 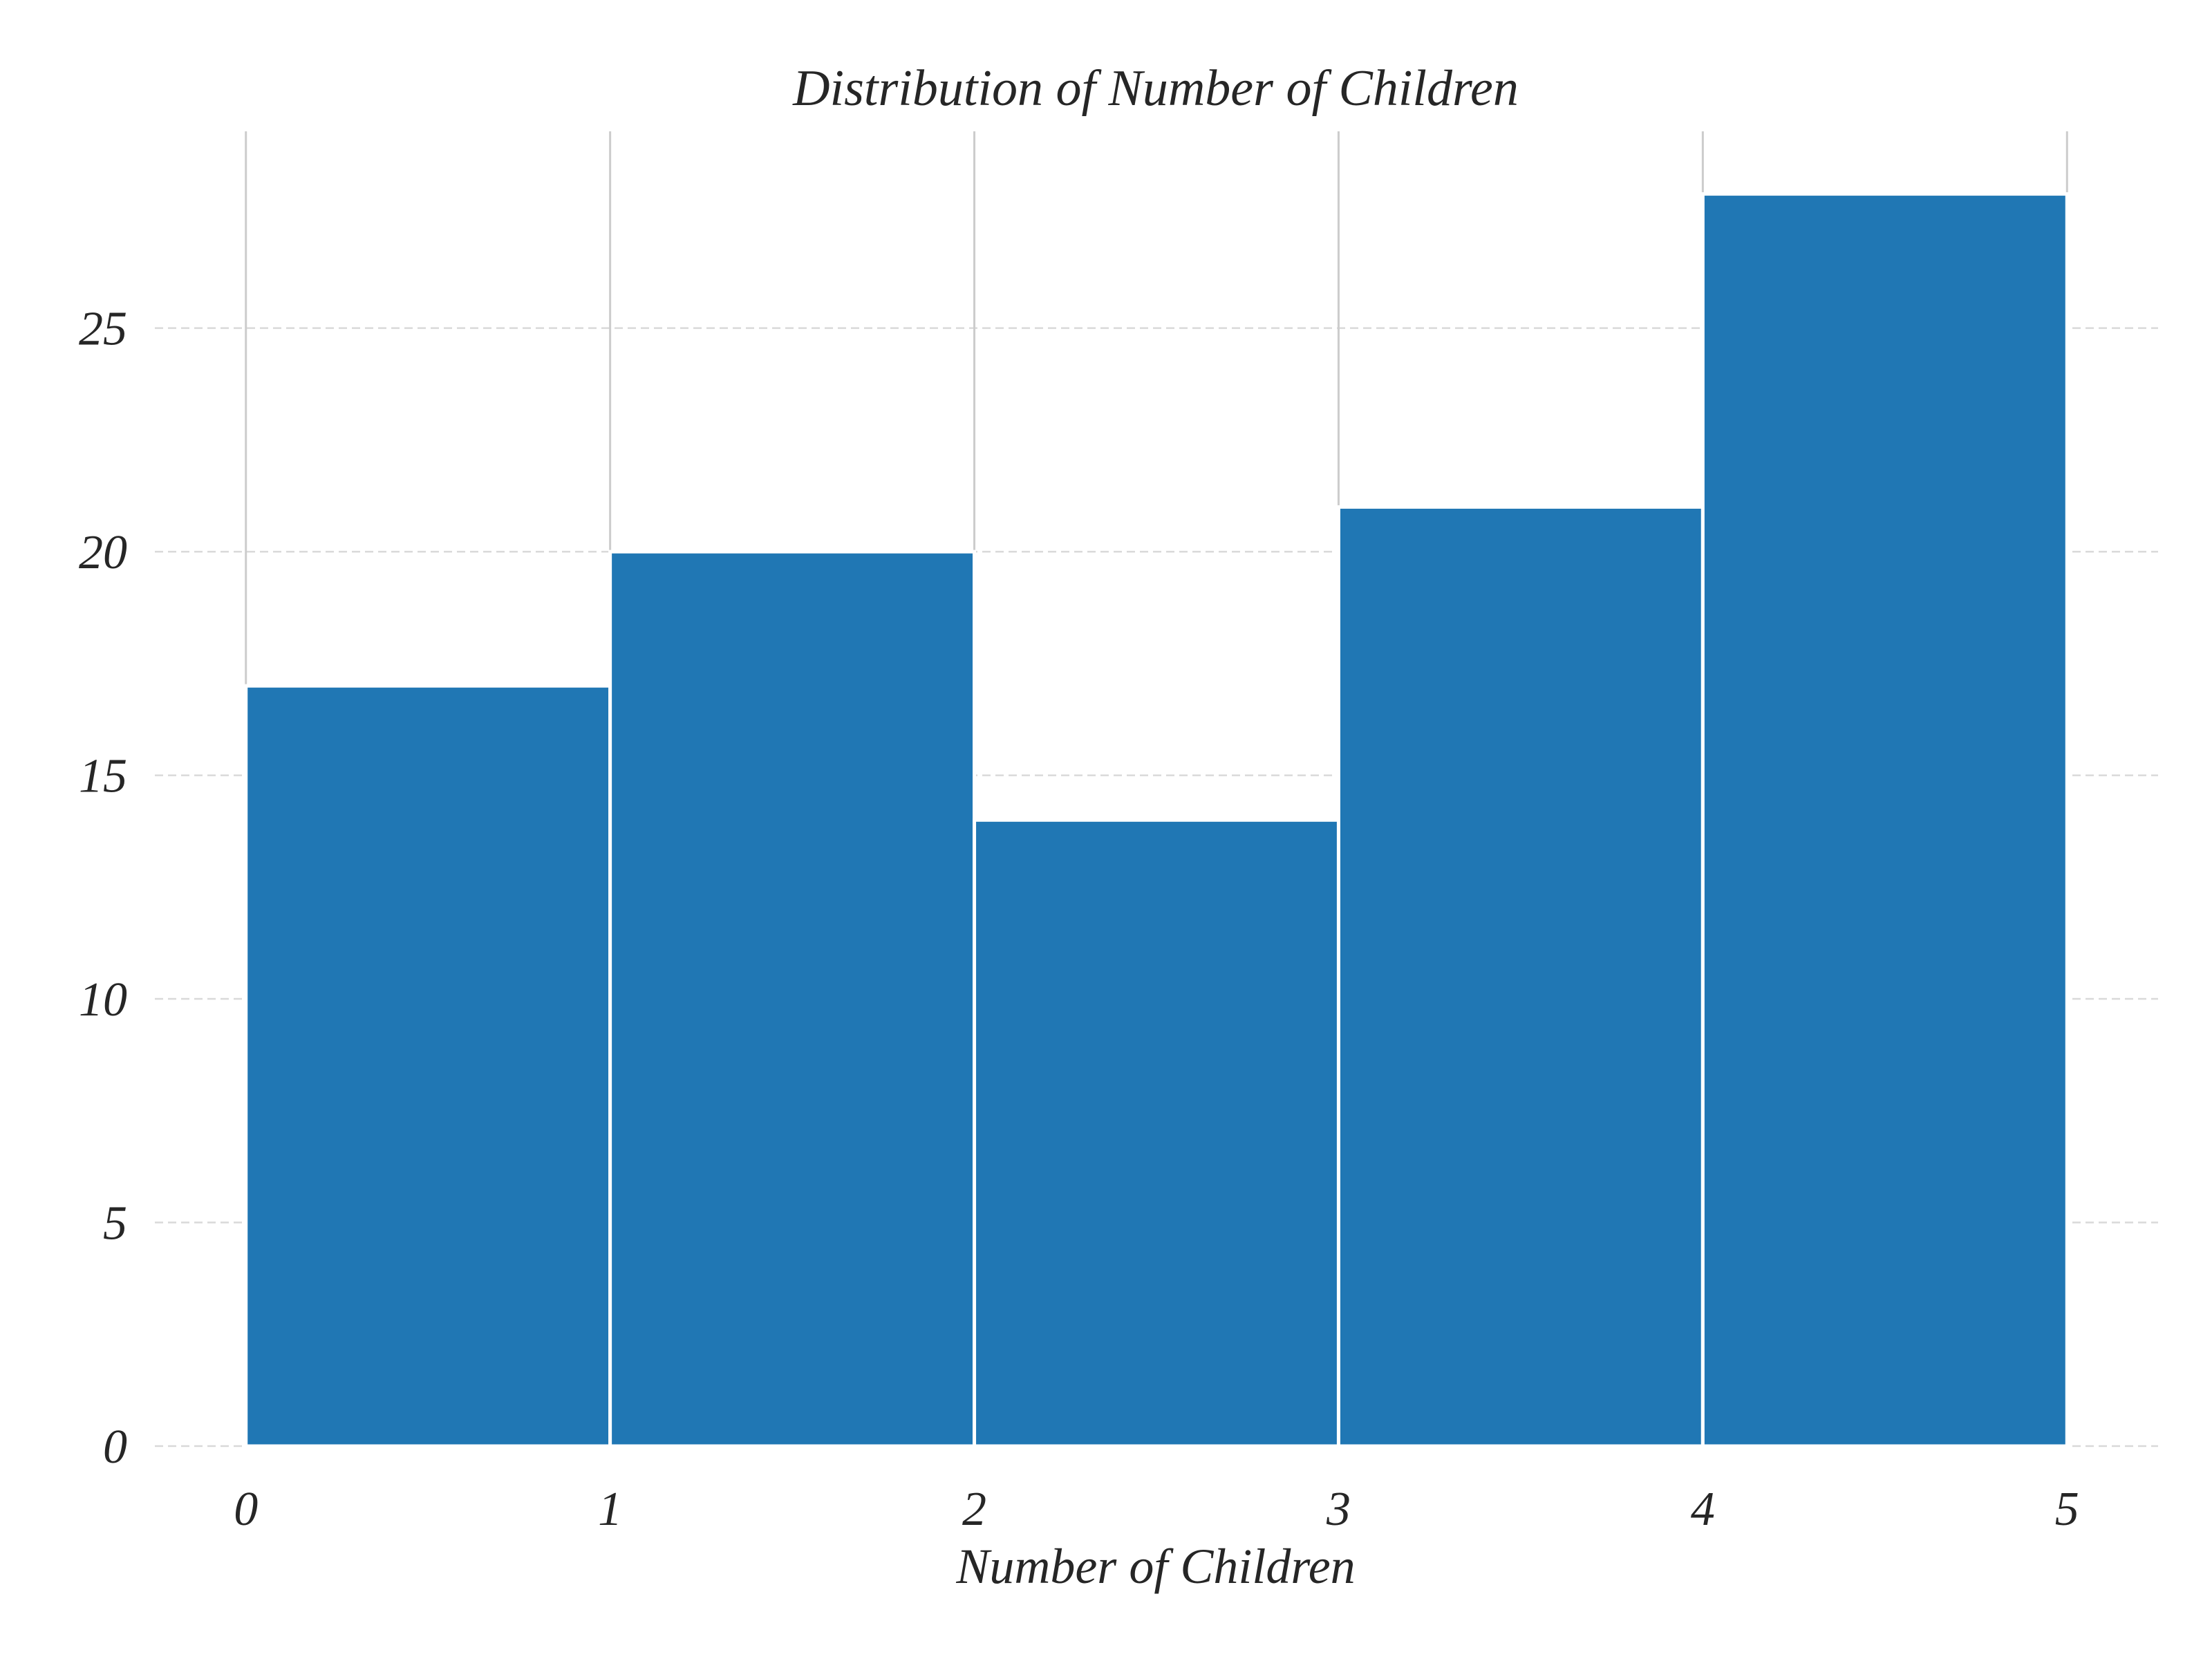 I want to click on chart-title: Distribution of Number of Children, so click(x=1155, y=88).